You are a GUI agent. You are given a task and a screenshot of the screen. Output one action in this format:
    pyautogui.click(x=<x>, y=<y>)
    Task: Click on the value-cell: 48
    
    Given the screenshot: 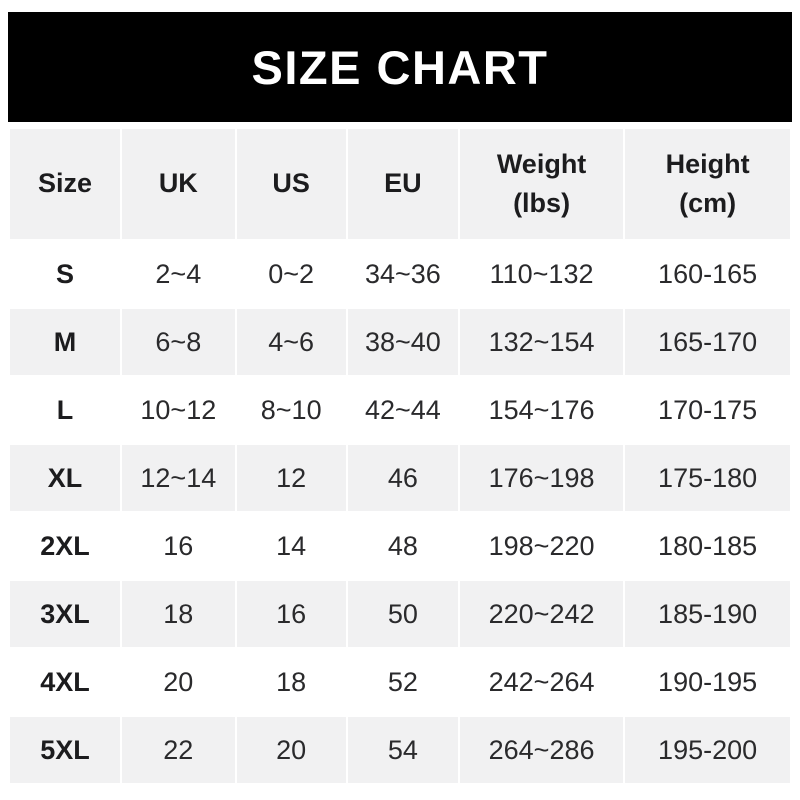 What is the action you would take?
    pyautogui.click(x=402, y=546)
    